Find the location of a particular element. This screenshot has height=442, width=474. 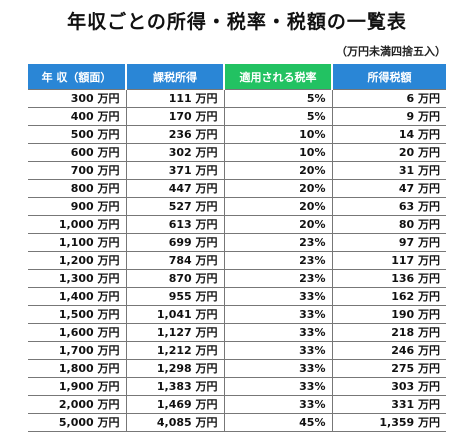

table-row: 5,000 万円 4,085 万円 45% 1,359 万円 is located at coordinates (237, 422).